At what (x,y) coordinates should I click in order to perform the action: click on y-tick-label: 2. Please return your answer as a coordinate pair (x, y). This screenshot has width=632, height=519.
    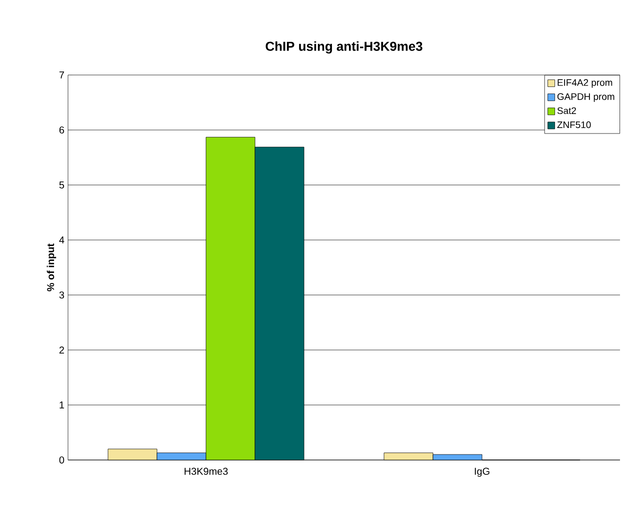
    Looking at the image, I should click on (61, 350).